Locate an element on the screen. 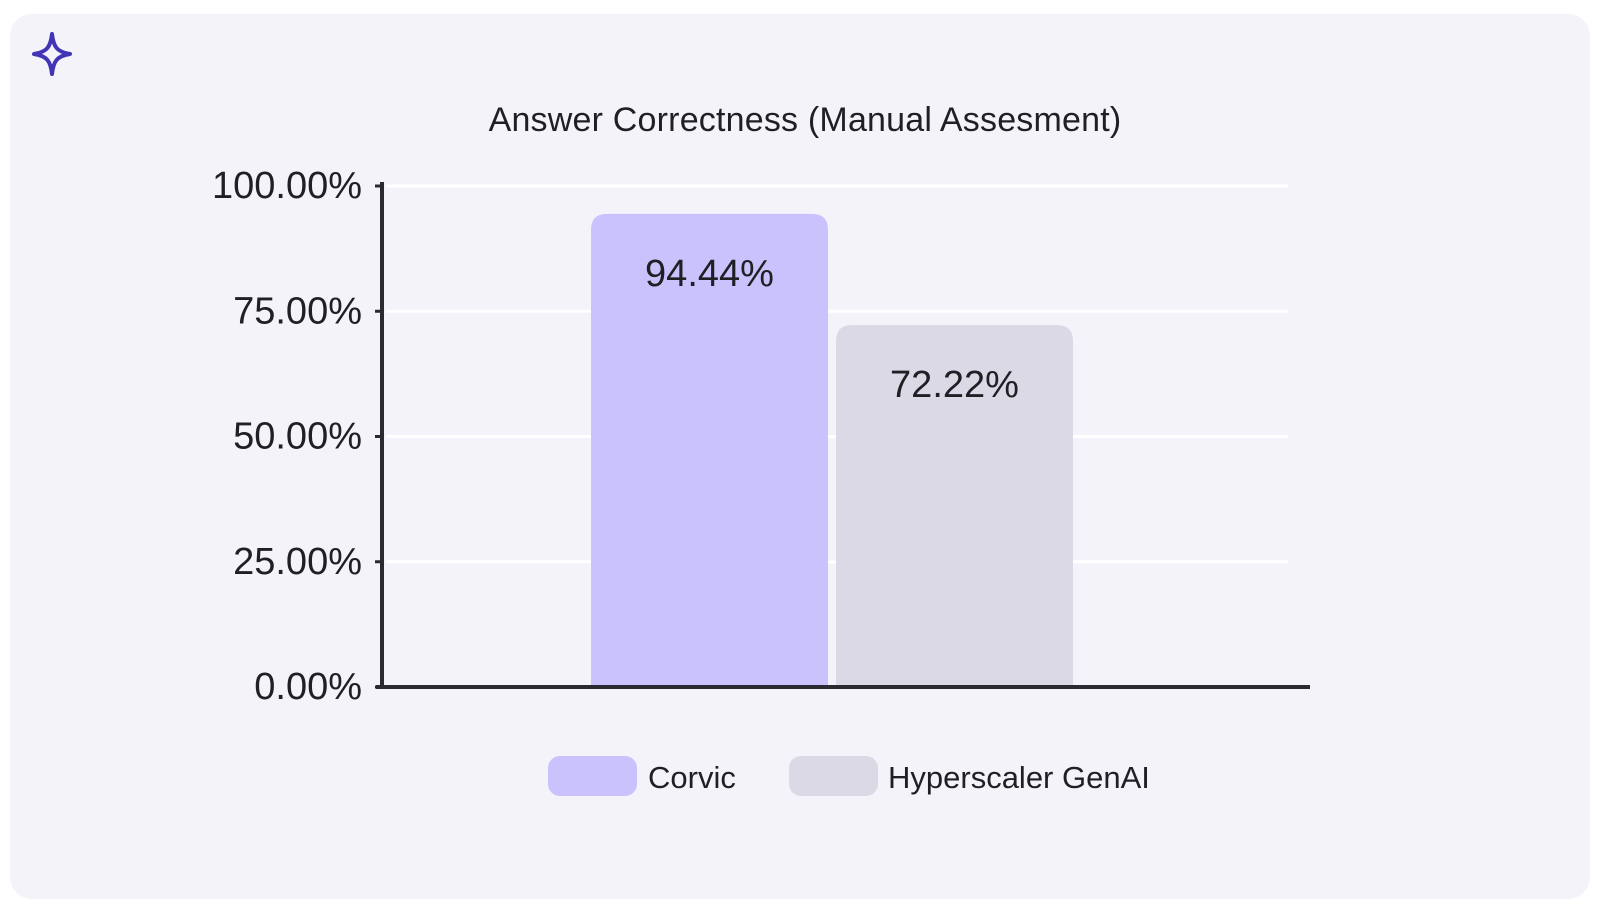  chart-title: Answer Correctness (Manual Assesment) is located at coordinates (805, 120).